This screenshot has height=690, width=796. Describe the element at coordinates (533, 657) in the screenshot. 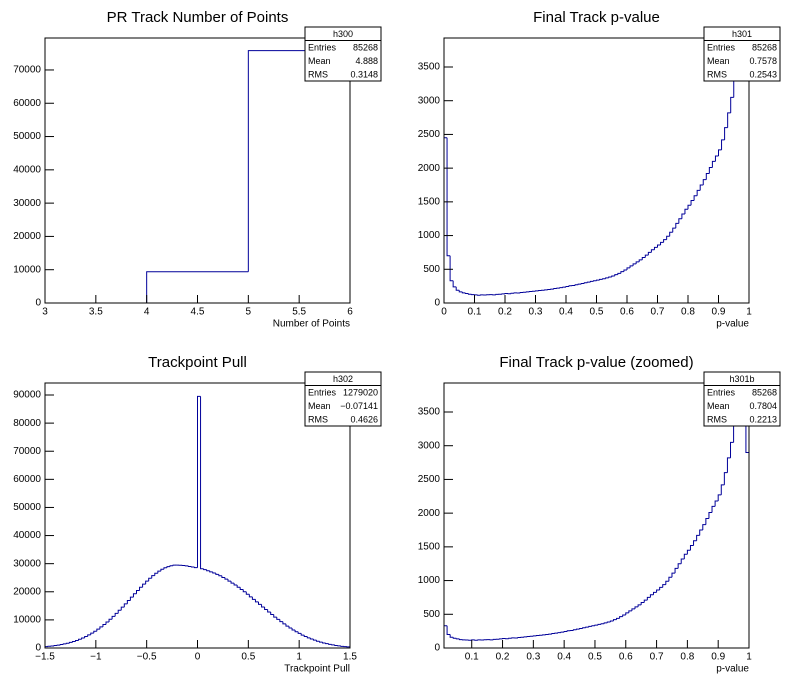

I see `x-tick-label: 0.3` at that location.